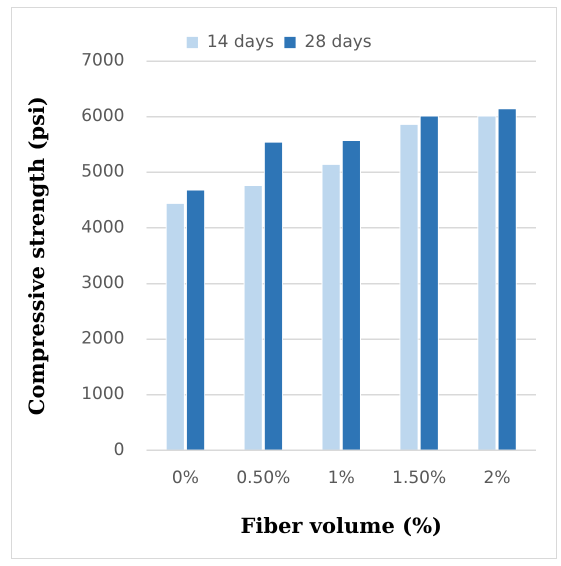 This screenshot has width=561, height=566. I want to click on x-tick-label: 0.50%, so click(263, 478).